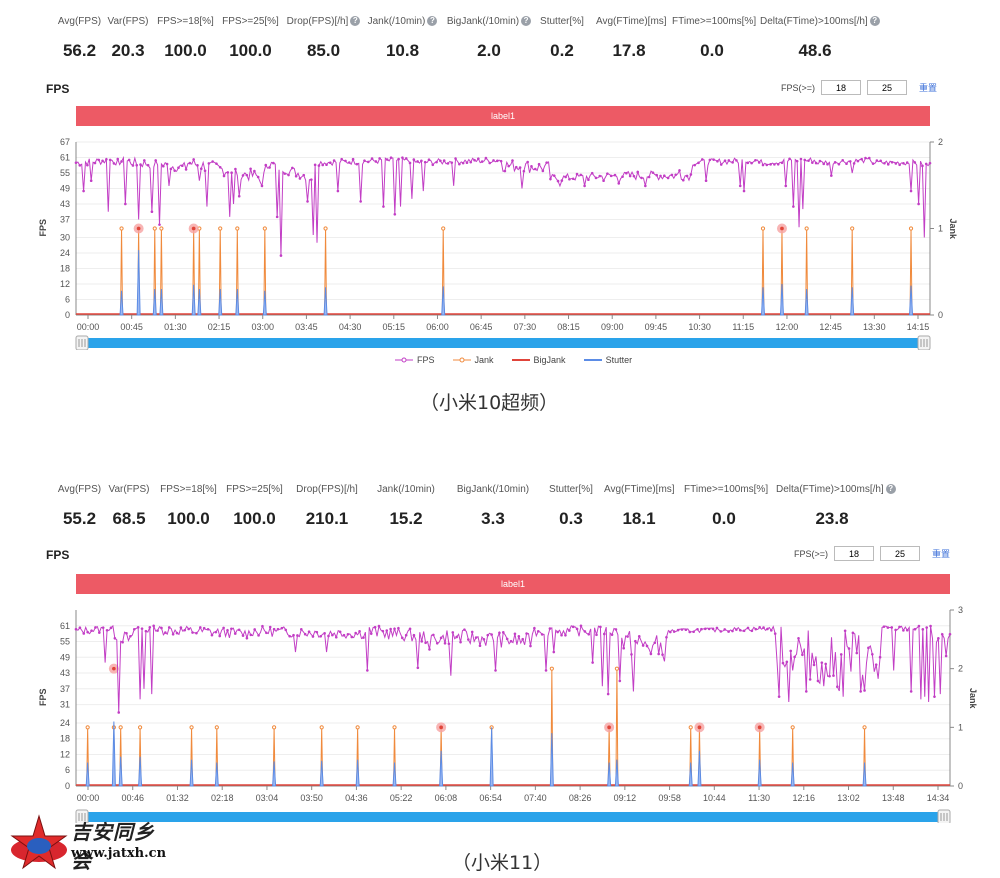  What do you see at coordinates (65, 642) in the screenshot?
I see `y-tick-label: 55` at bounding box center [65, 642].